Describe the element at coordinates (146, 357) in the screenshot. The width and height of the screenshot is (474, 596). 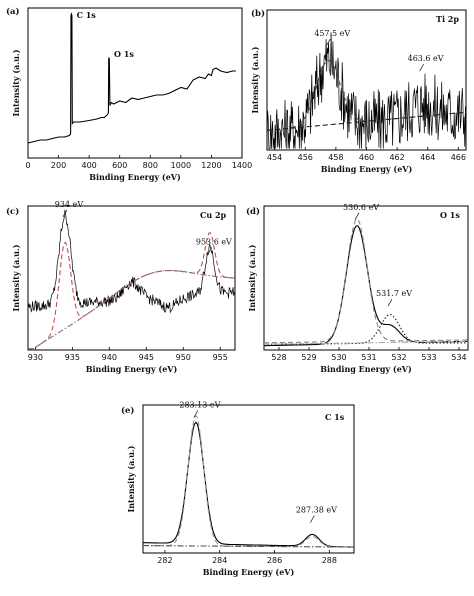
I see `x-tick-label: 945` at that location.